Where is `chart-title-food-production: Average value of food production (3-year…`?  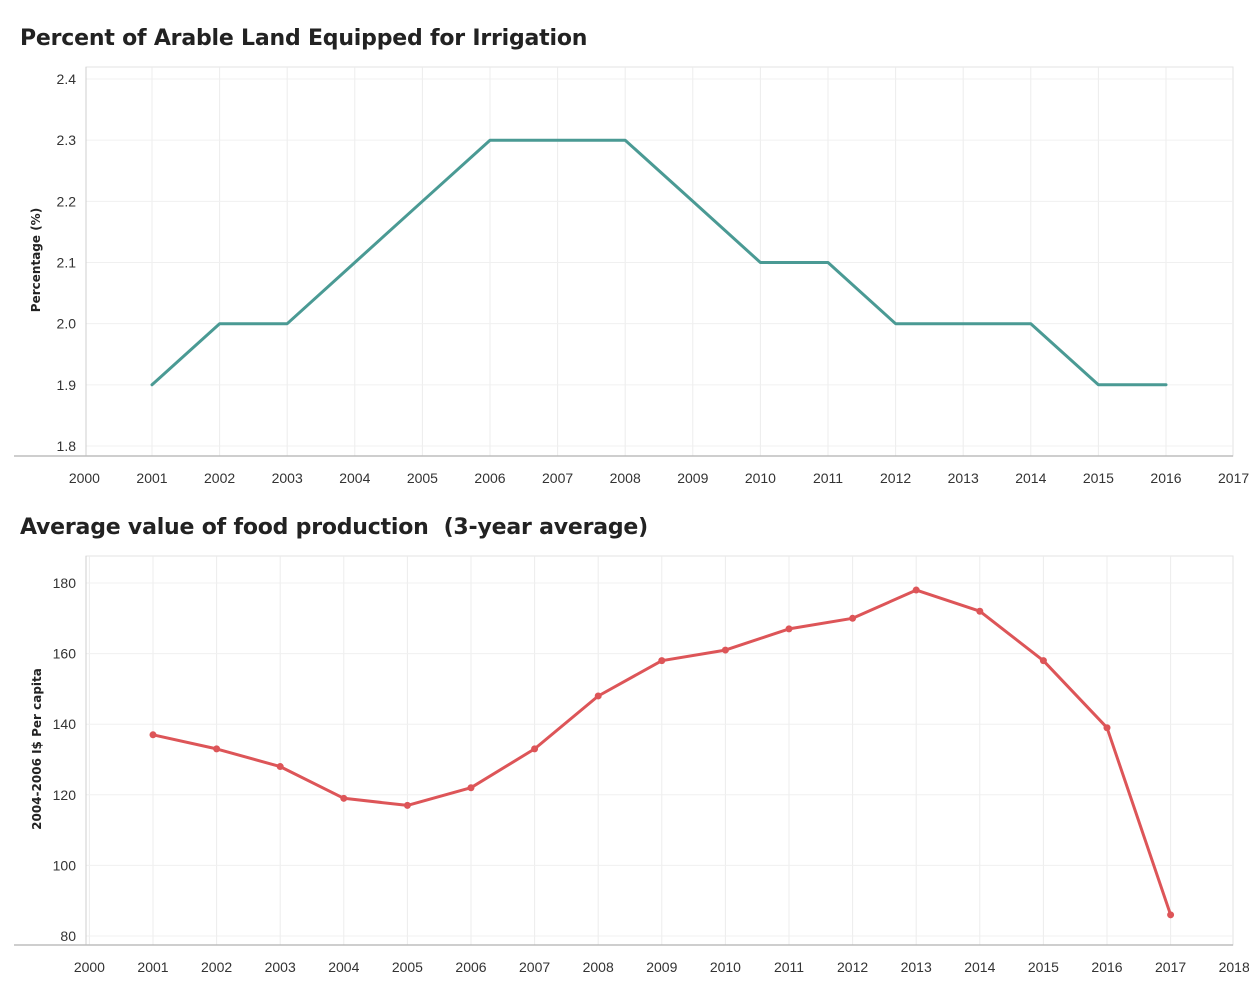 chart-title-food-production: Average value of food production (3-year… is located at coordinates (334, 527).